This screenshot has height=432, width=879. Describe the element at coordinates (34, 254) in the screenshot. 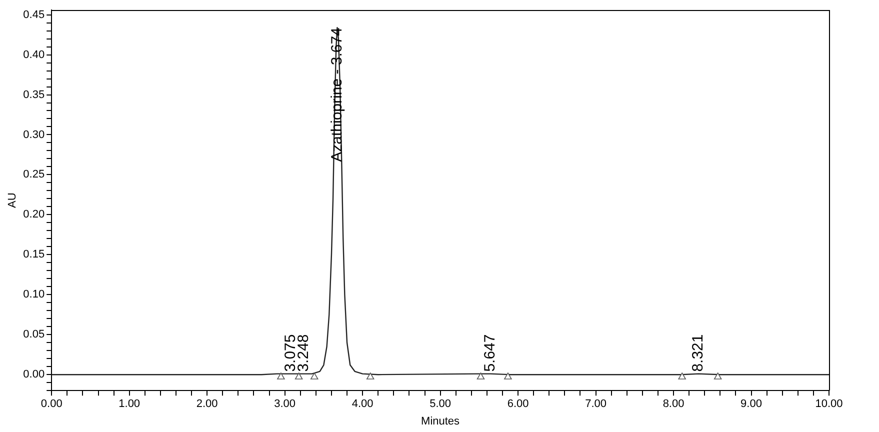

I see `y-tick-label: 0.15` at that location.